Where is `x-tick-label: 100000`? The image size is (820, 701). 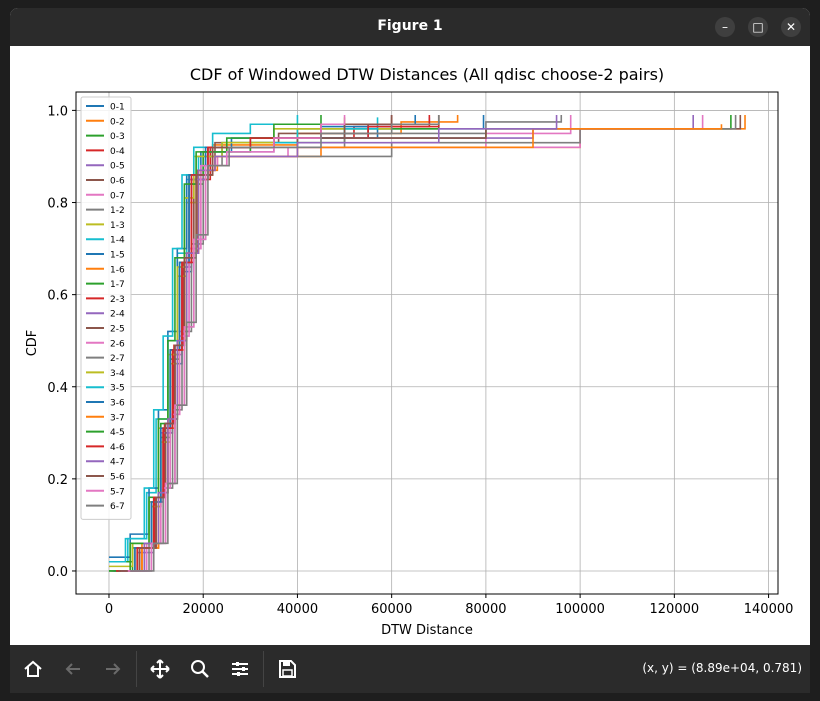
x-tick-label: 100000 is located at coordinates (580, 609).